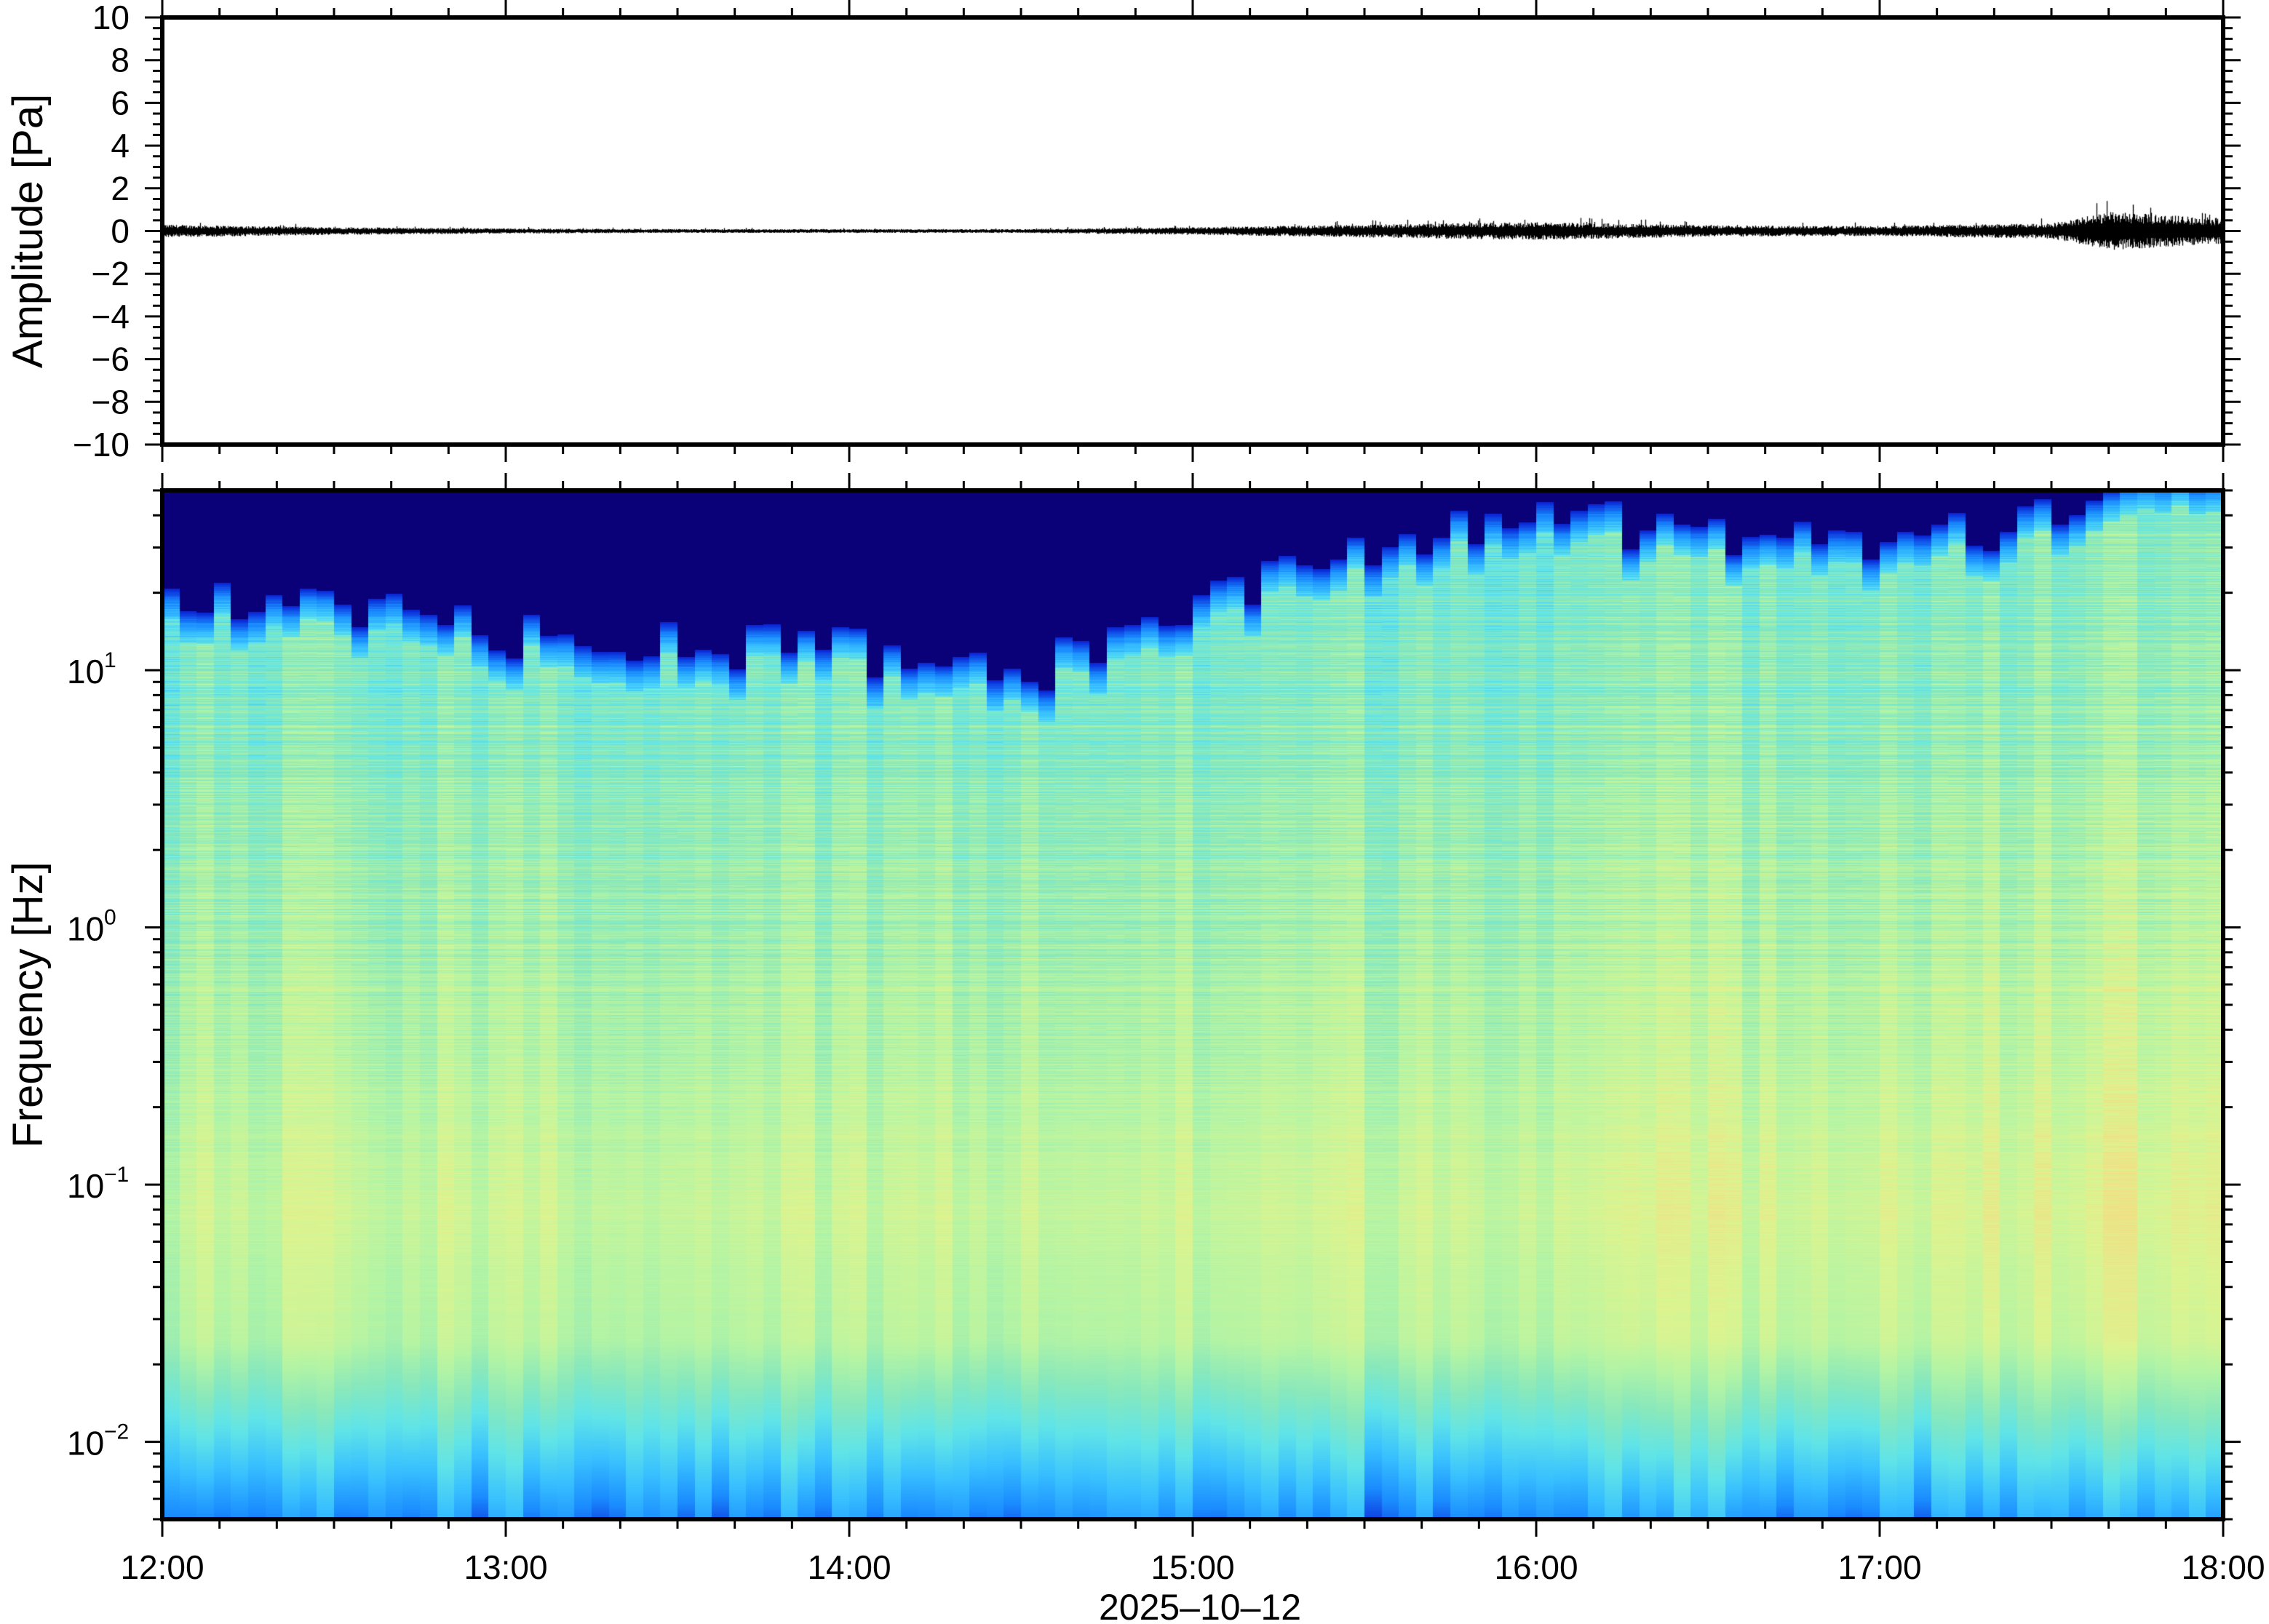  Describe the element at coordinates (2223, 1567) in the screenshot. I see `time-tick-label: 18:00` at that location.